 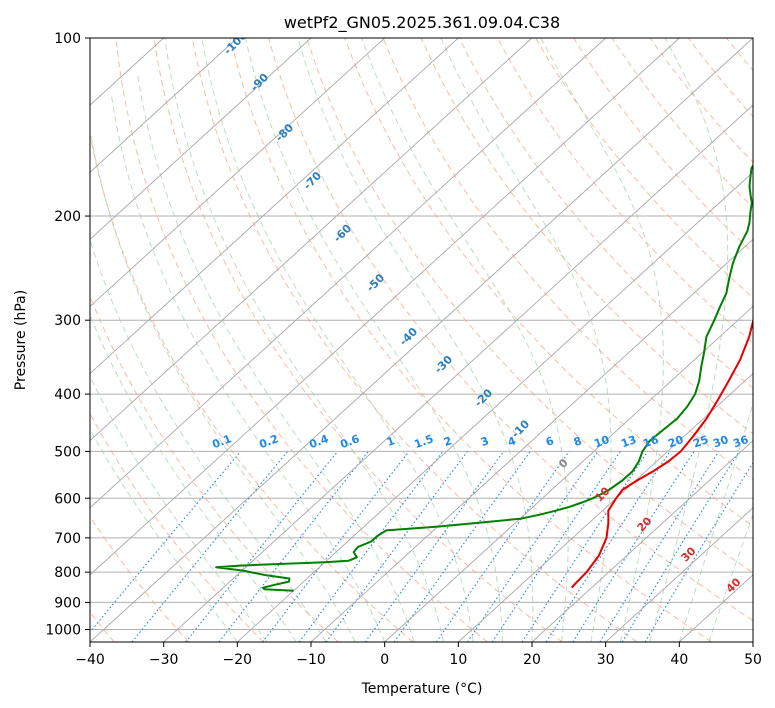 I want to click on chart-title: wetPf2_GN05.2025.361.09.04.C38, so click(x=422, y=23).